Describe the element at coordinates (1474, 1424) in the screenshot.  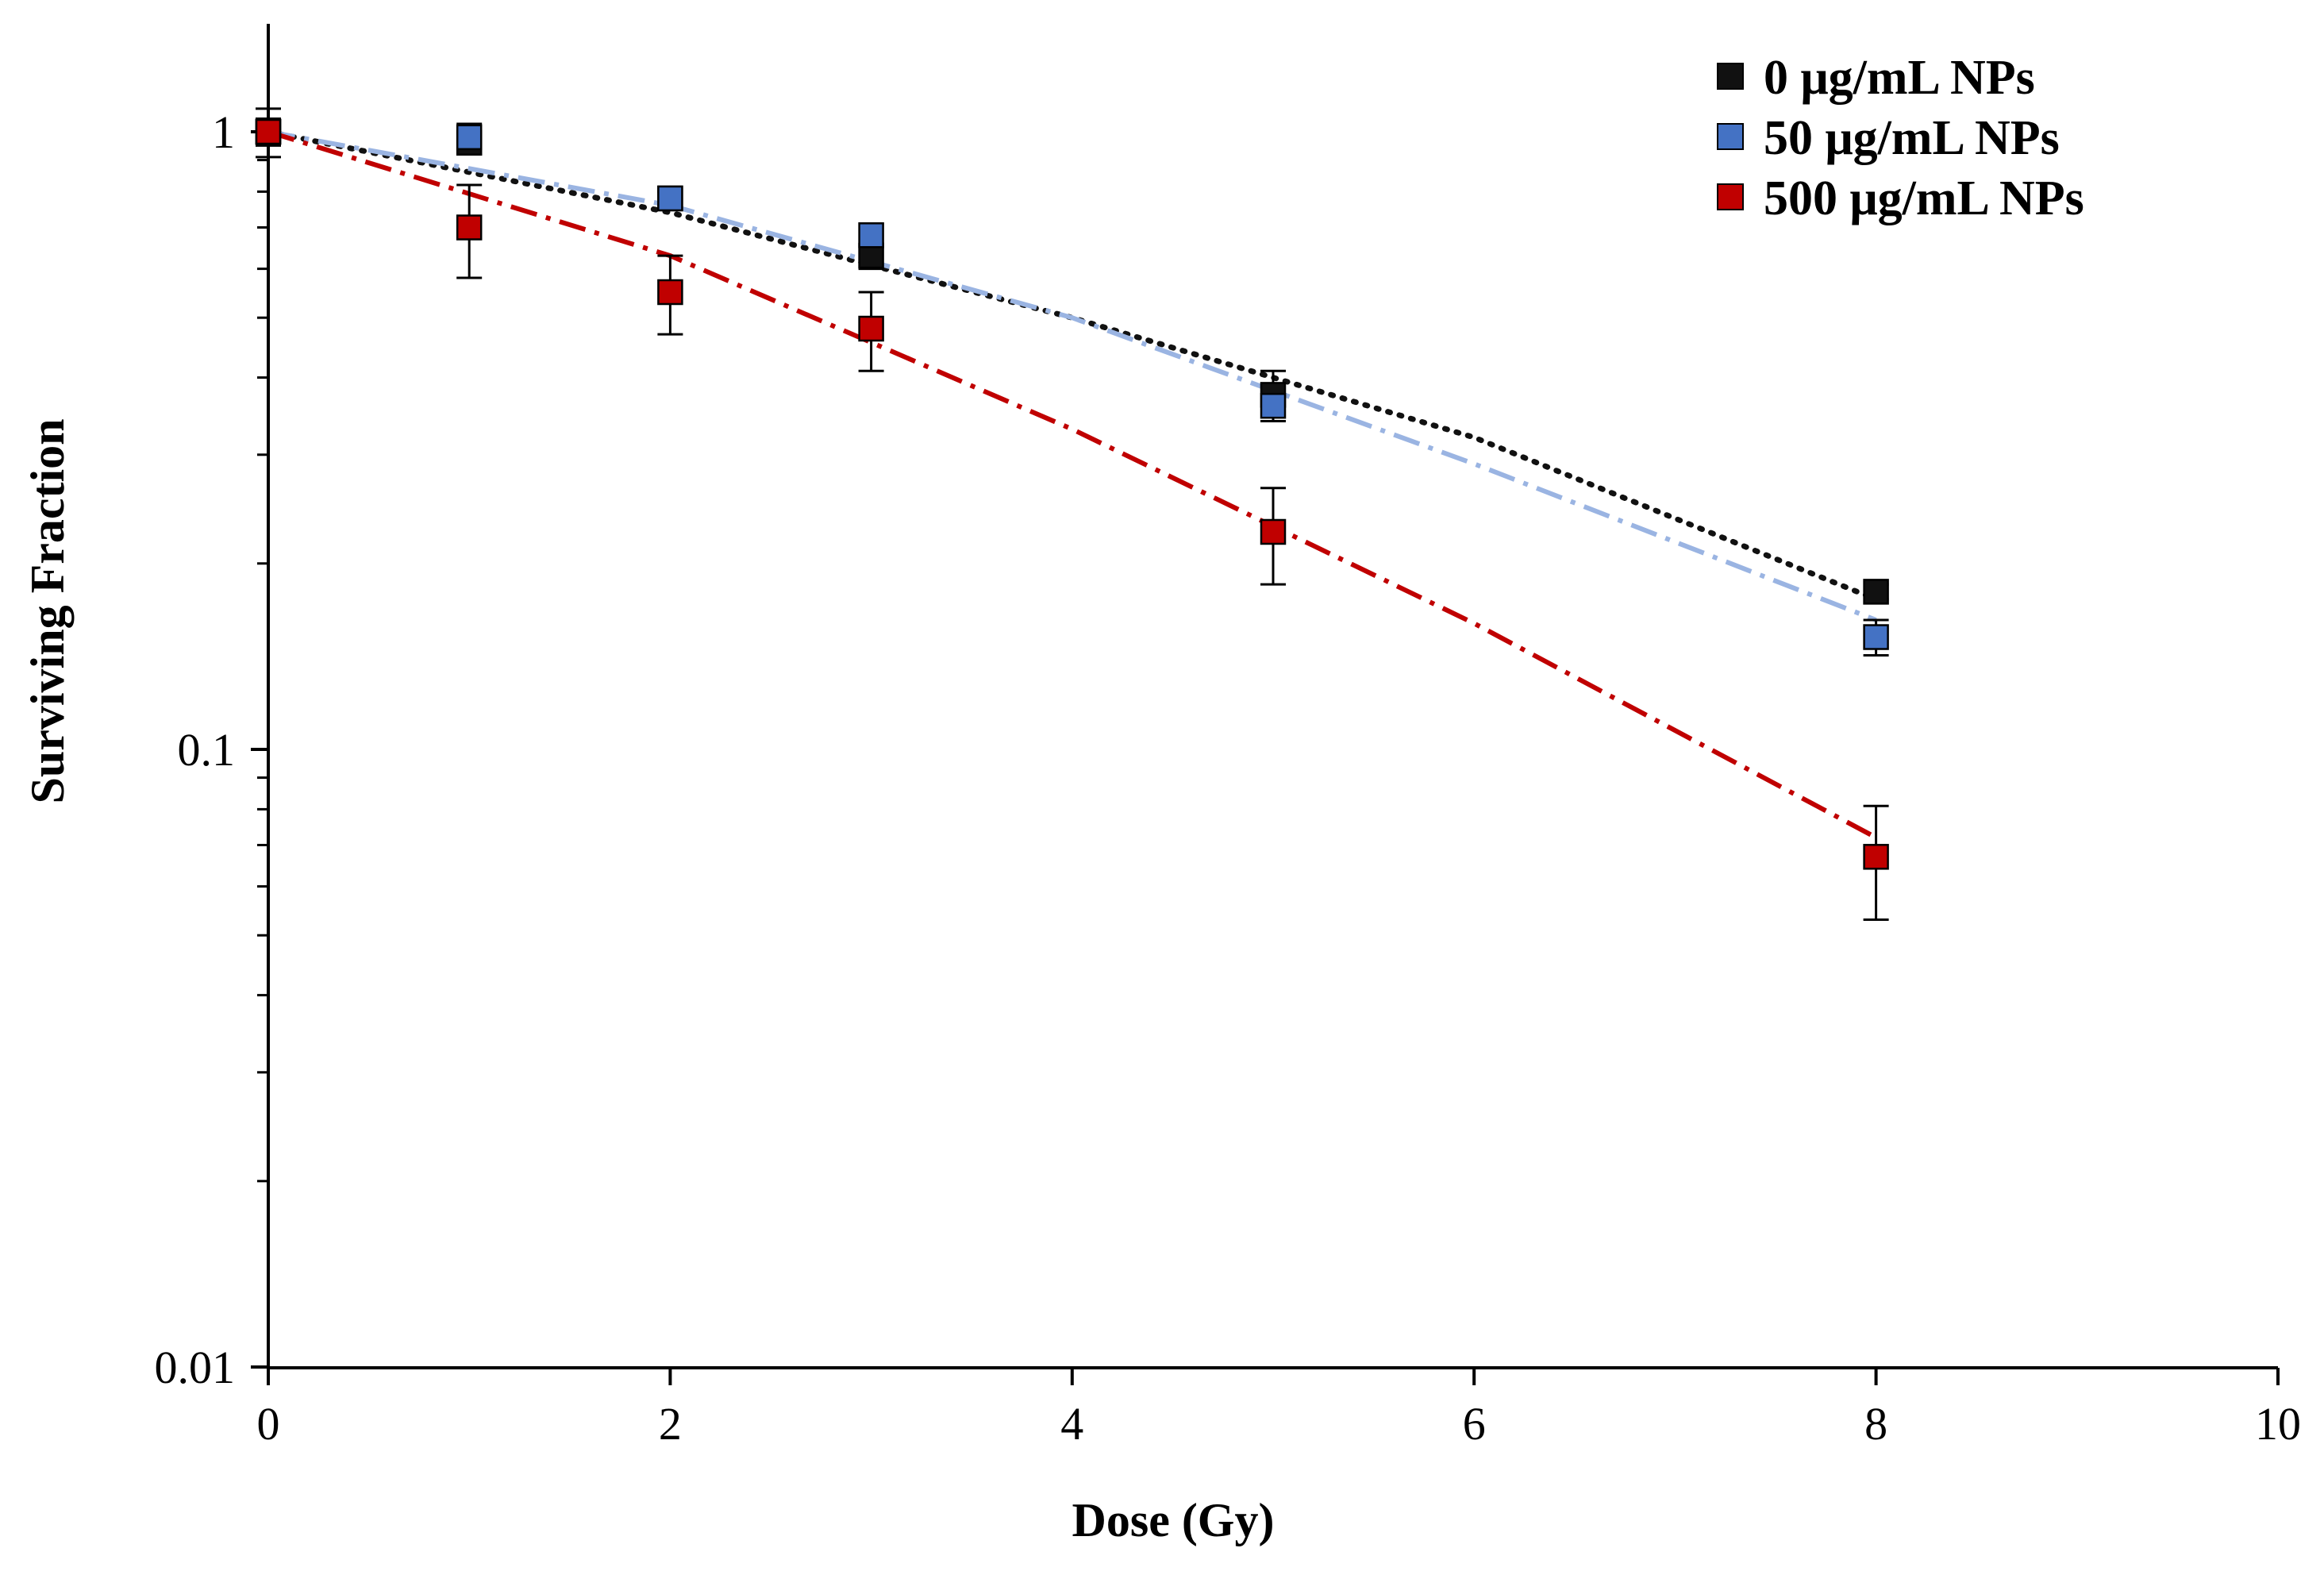
I see `x-tick-label: 6` at that location.